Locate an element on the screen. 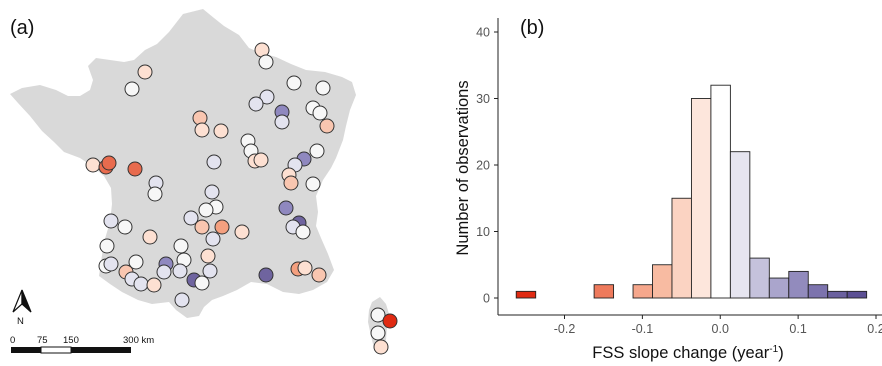 The width and height of the screenshot is (882, 366). y-tick-label: 10 is located at coordinates (483, 232).